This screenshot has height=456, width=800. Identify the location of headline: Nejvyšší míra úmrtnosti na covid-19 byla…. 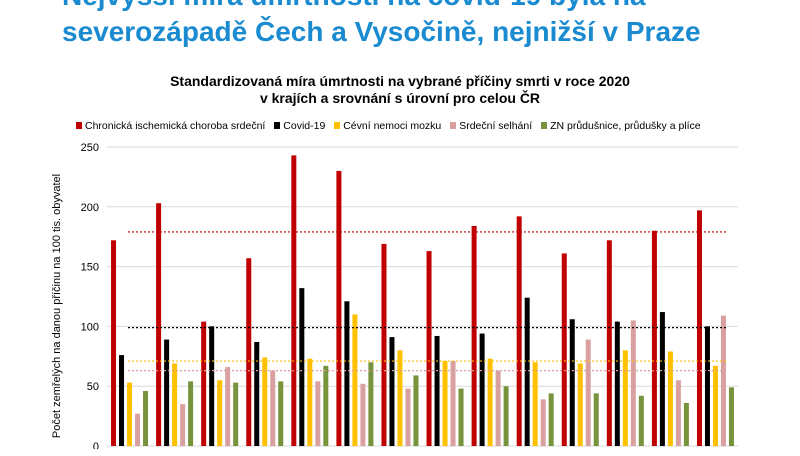
(422, 25).